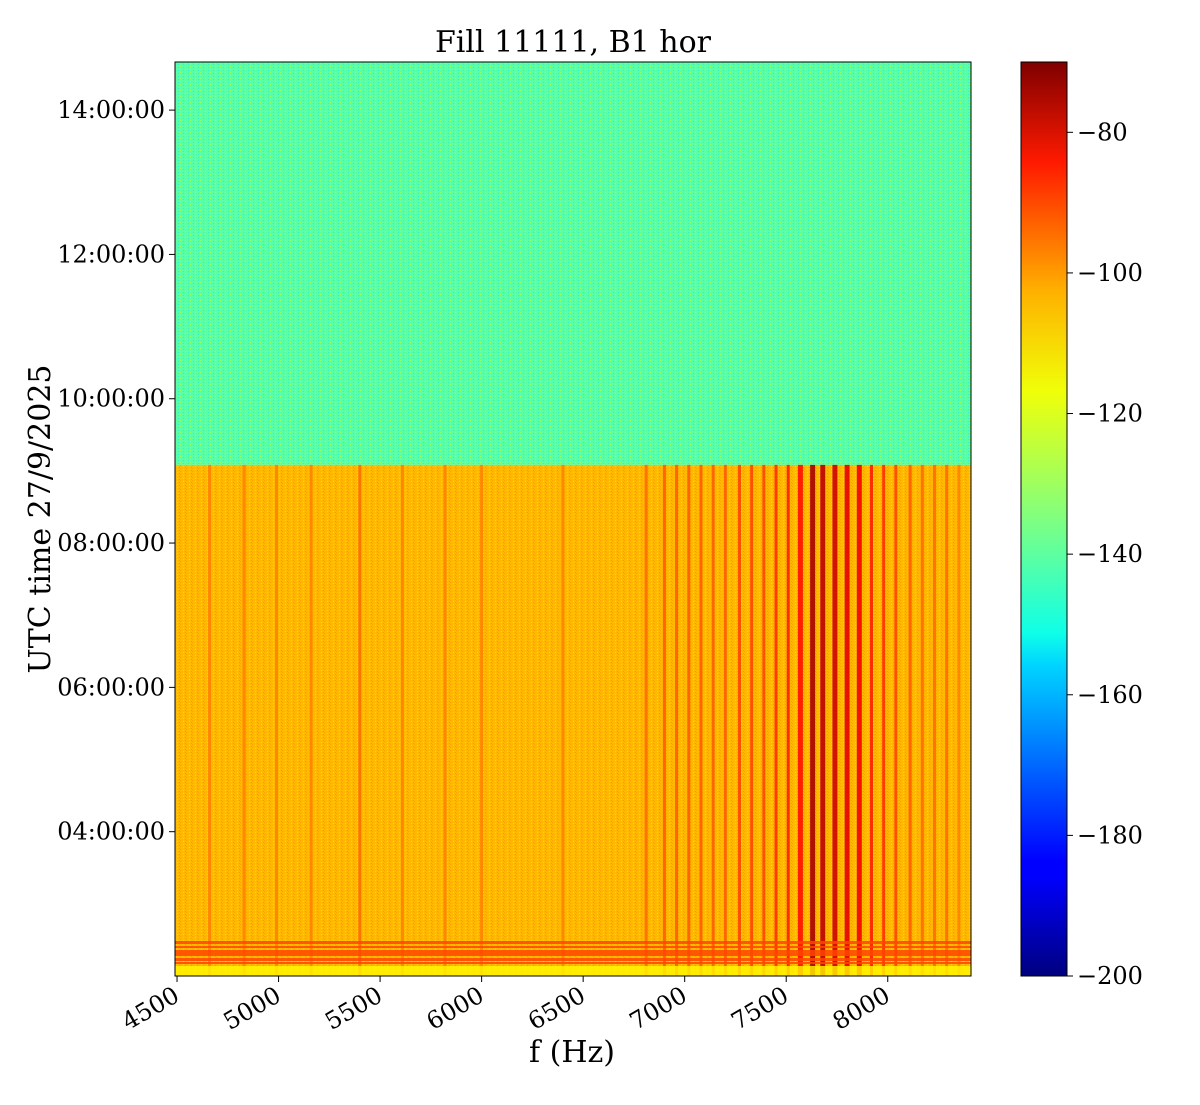  I want to click on y-axis-label: UTC time 27/9/2025, so click(40, 519).